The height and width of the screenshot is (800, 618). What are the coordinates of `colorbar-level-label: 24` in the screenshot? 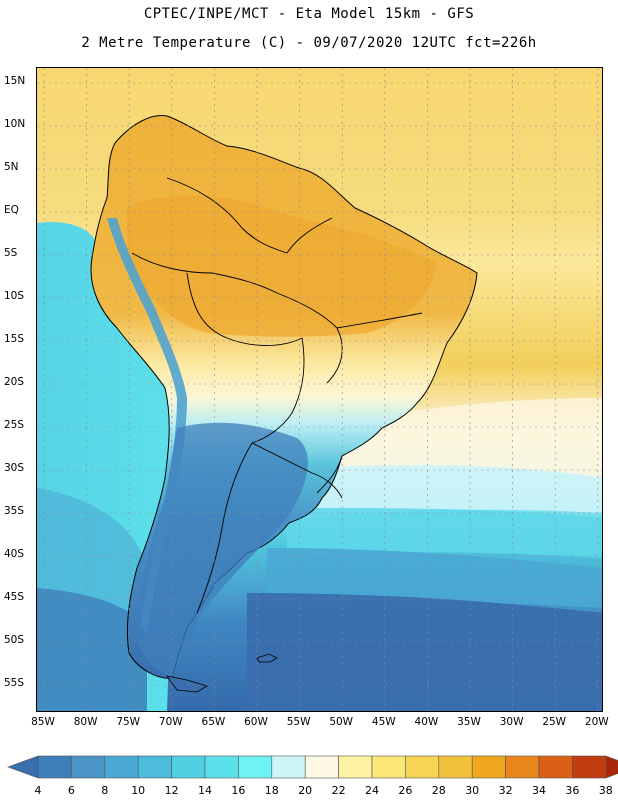 It's located at (372, 790).